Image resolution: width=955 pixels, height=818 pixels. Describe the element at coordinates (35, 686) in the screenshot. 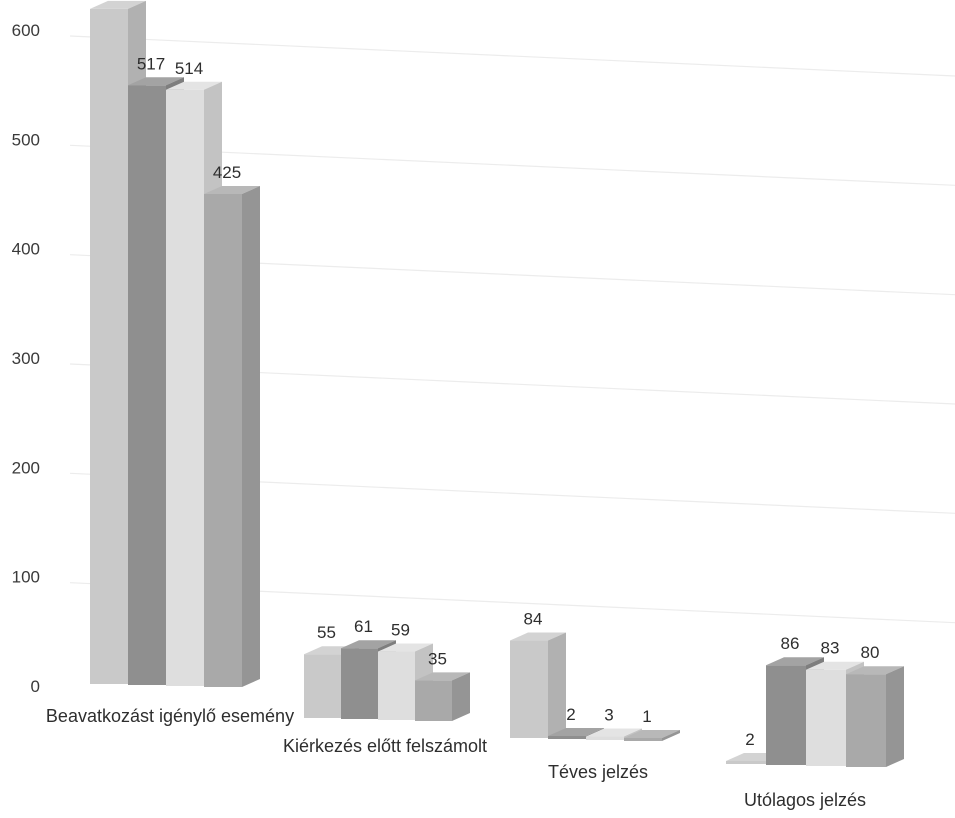

I see `y-tick-label: 0` at that location.